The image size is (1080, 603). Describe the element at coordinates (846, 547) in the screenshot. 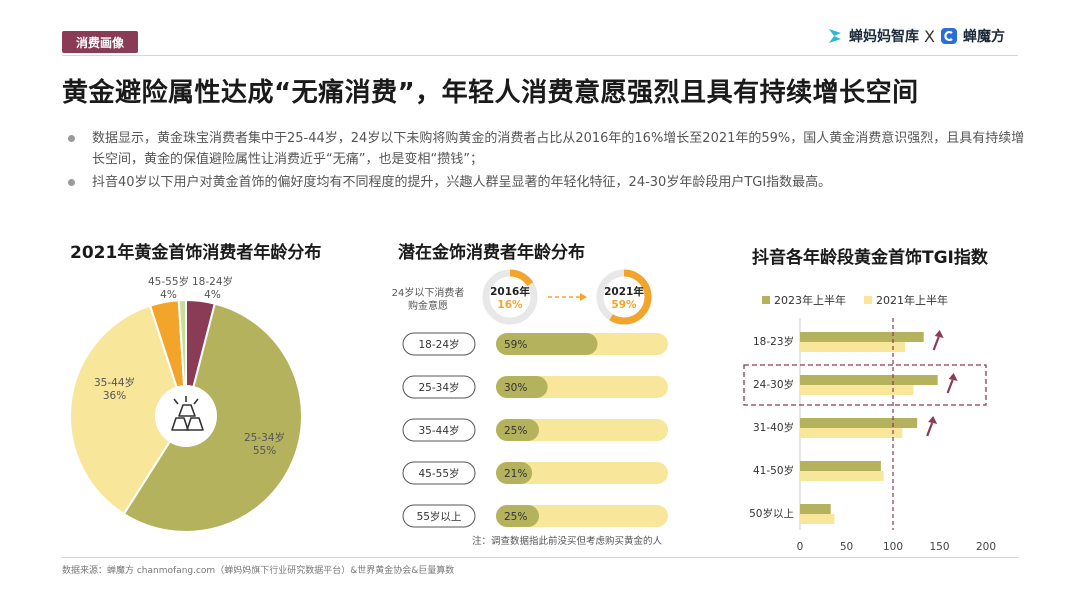

I see `x-tick-label: 50` at that location.